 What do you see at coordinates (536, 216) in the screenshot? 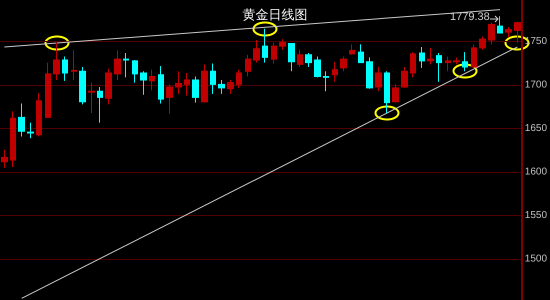
I see `y-tick-label: 1550` at bounding box center [536, 216].